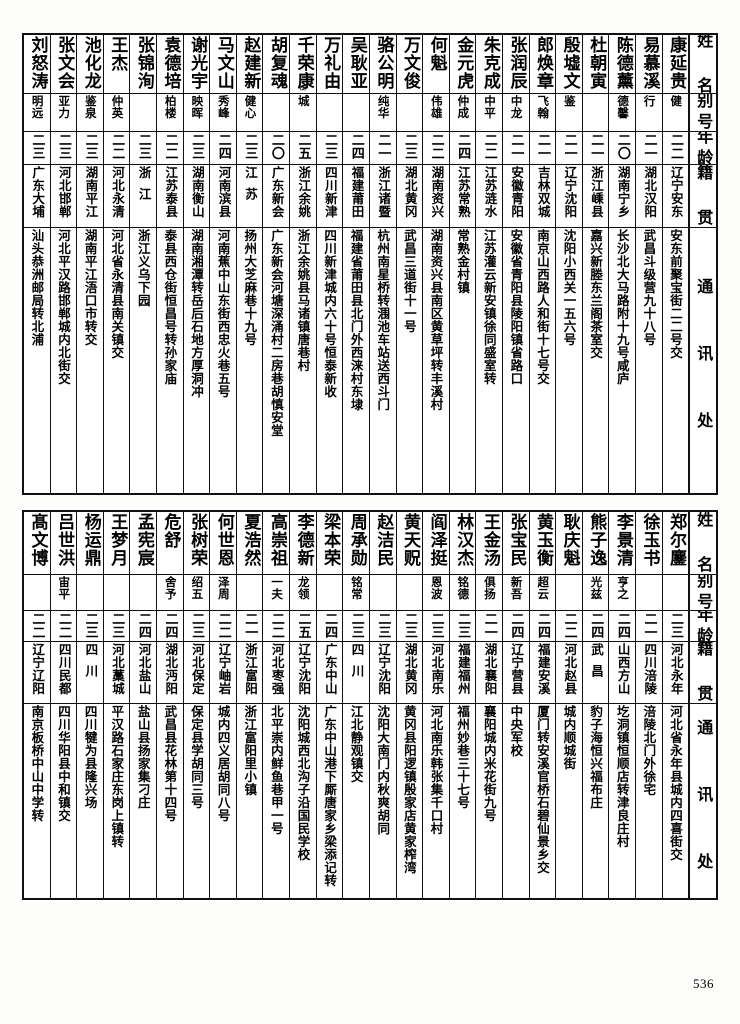 The width and height of the screenshot is (740, 1024). I want to click on person-name-text: 杜朝寅, so click(596, 63).